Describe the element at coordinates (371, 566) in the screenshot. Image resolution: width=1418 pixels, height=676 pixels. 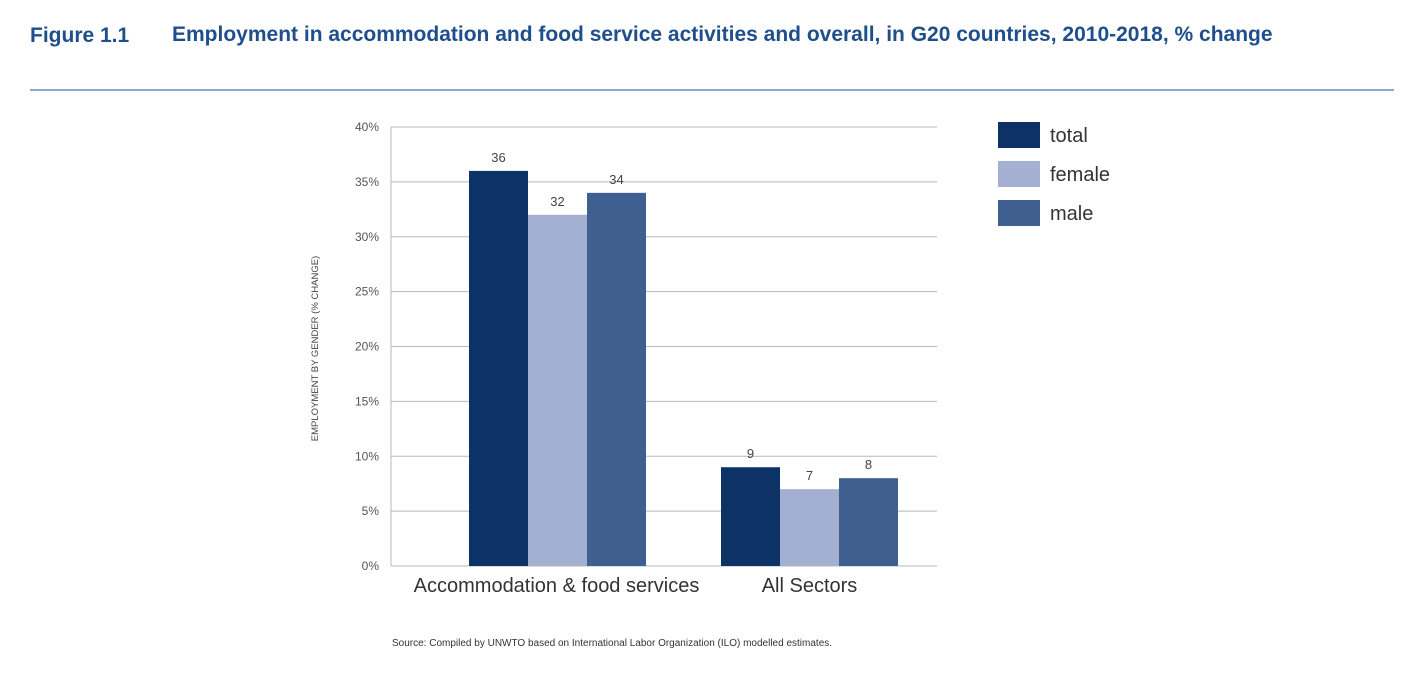
I see `y-tick-label: 0%` at that location.